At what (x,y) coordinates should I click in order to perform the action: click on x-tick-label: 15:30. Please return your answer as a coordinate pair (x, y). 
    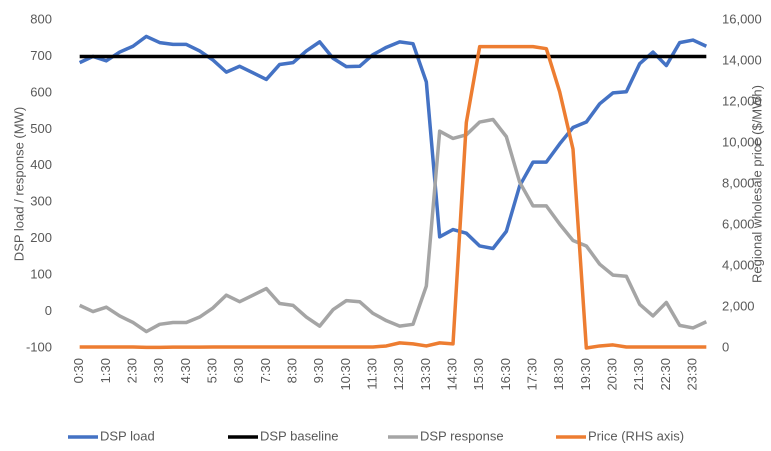
    Looking at the image, I should click on (478, 374).